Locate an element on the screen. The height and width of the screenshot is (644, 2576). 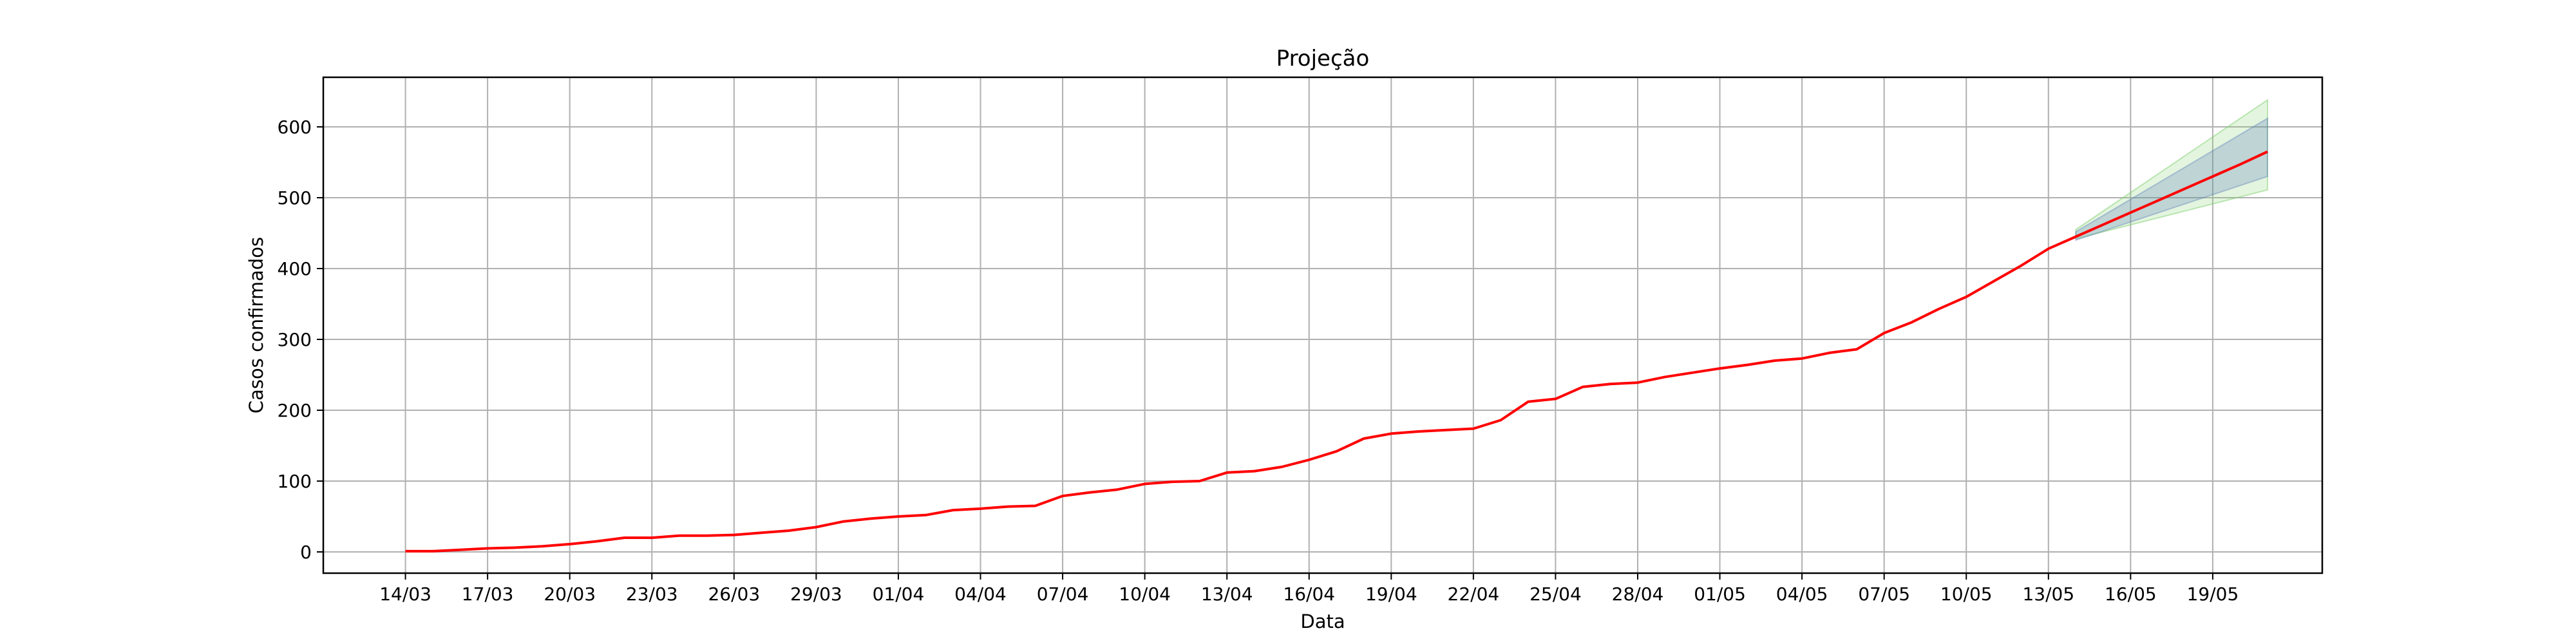
x-tick-label: 04/05 is located at coordinates (1802, 594).